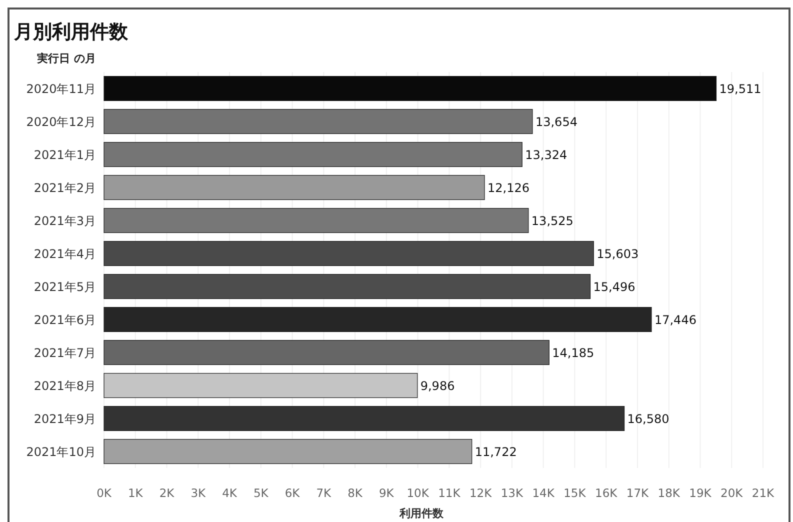 This screenshot has width=793, height=522. Describe the element at coordinates (543, 493) in the screenshot. I see `x-tick-label: 14K` at that location.